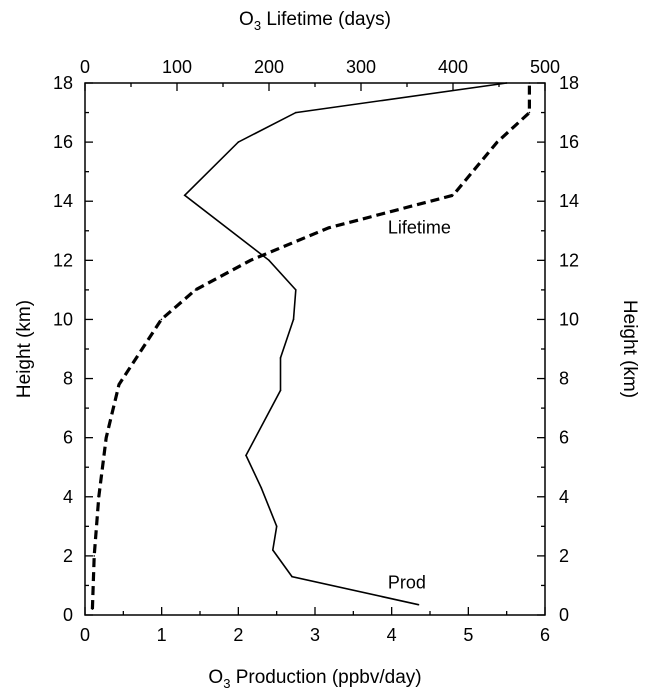 This screenshot has height=690, width=645. Describe the element at coordinates (63, 201) in the screenshot. I see `y-left-tick-label: 14` at that location.